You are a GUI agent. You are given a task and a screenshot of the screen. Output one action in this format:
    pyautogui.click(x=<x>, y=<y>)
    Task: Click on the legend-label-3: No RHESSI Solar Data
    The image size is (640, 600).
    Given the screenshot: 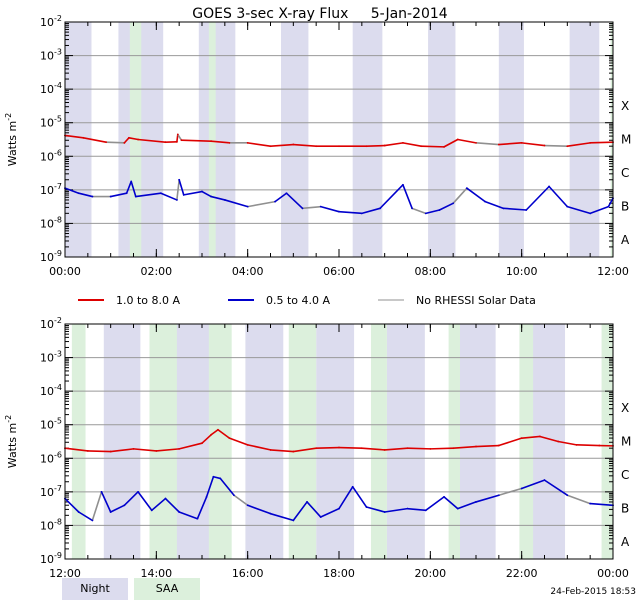 What is the action you would take?
    pyautogui.click(x=476, y=300)
    